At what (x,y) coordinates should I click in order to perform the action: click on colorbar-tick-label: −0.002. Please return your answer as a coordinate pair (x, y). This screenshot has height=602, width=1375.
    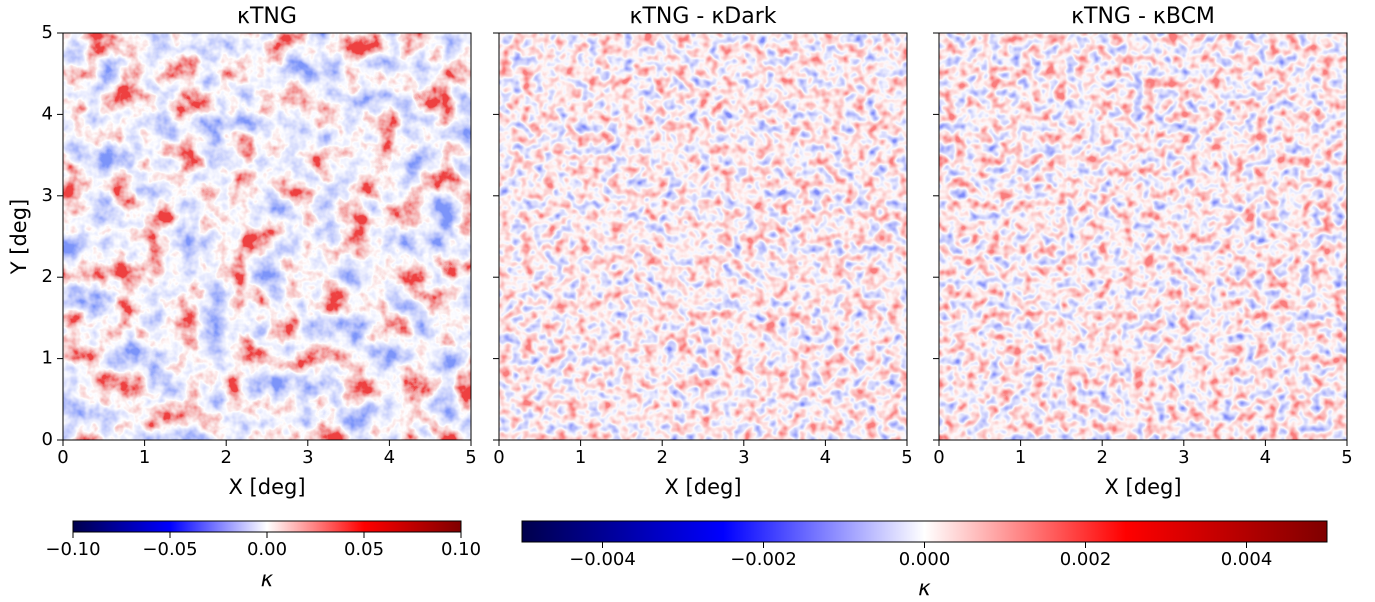
    Looking at the image, I should click on (763, 559).